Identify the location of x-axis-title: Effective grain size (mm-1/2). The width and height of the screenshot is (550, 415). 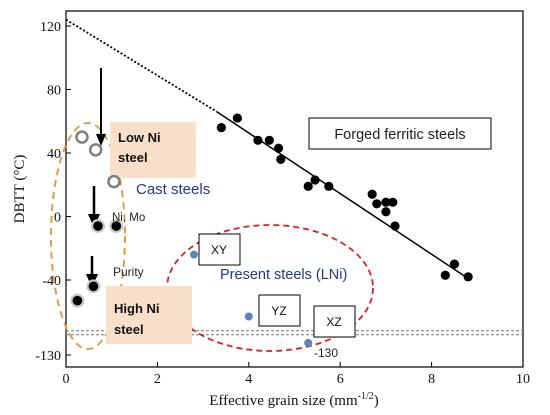
(294, 400).